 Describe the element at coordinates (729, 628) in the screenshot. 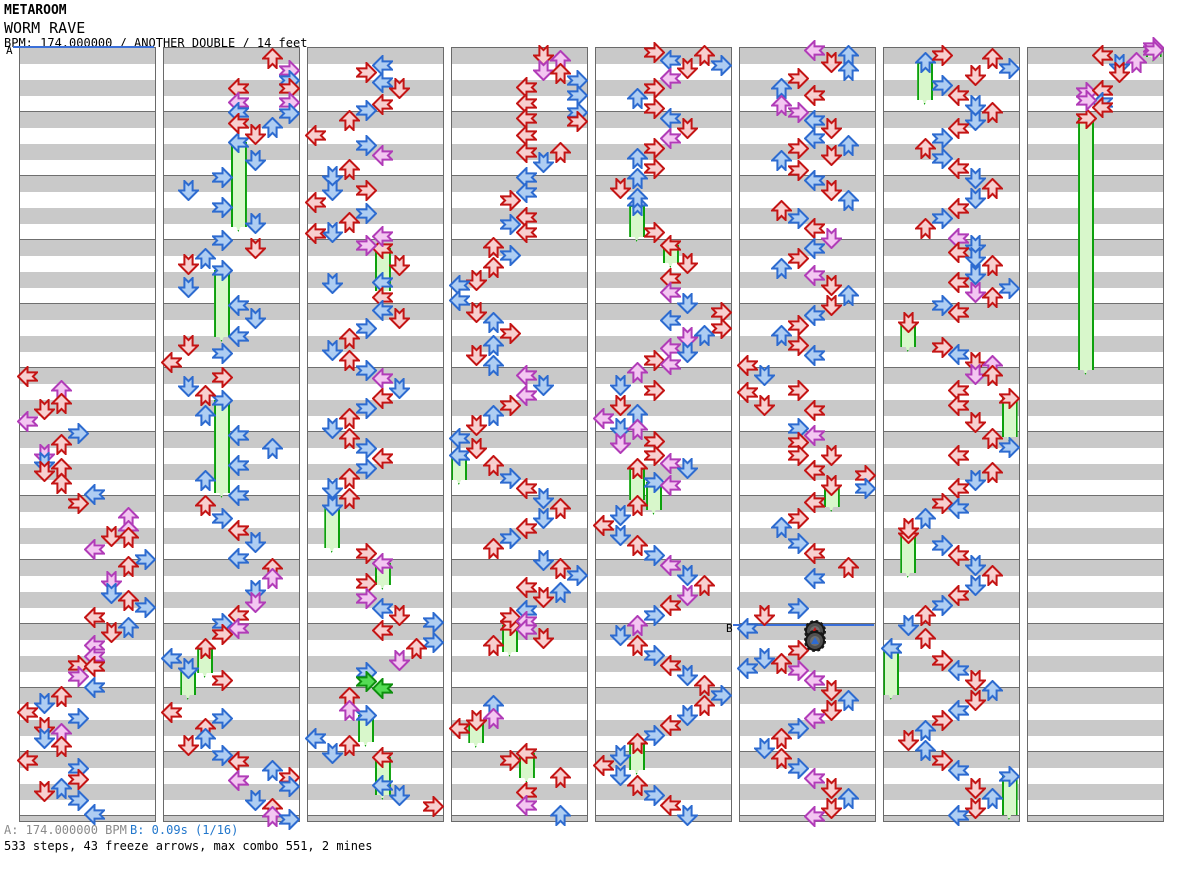

I see `marker-b-label: B` at that location.